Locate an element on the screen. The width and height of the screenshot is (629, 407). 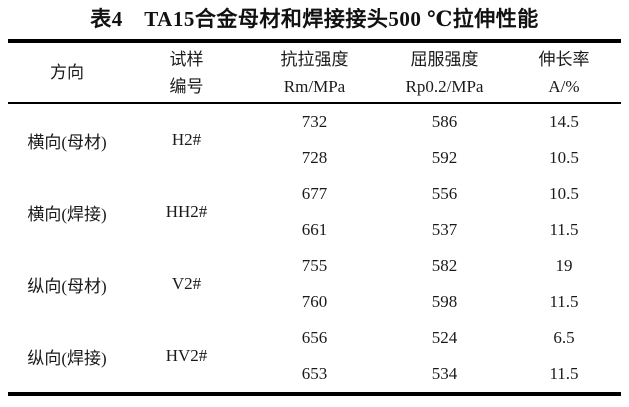
direction-label: 纵向(母材) is located at coordinates (67, 286).